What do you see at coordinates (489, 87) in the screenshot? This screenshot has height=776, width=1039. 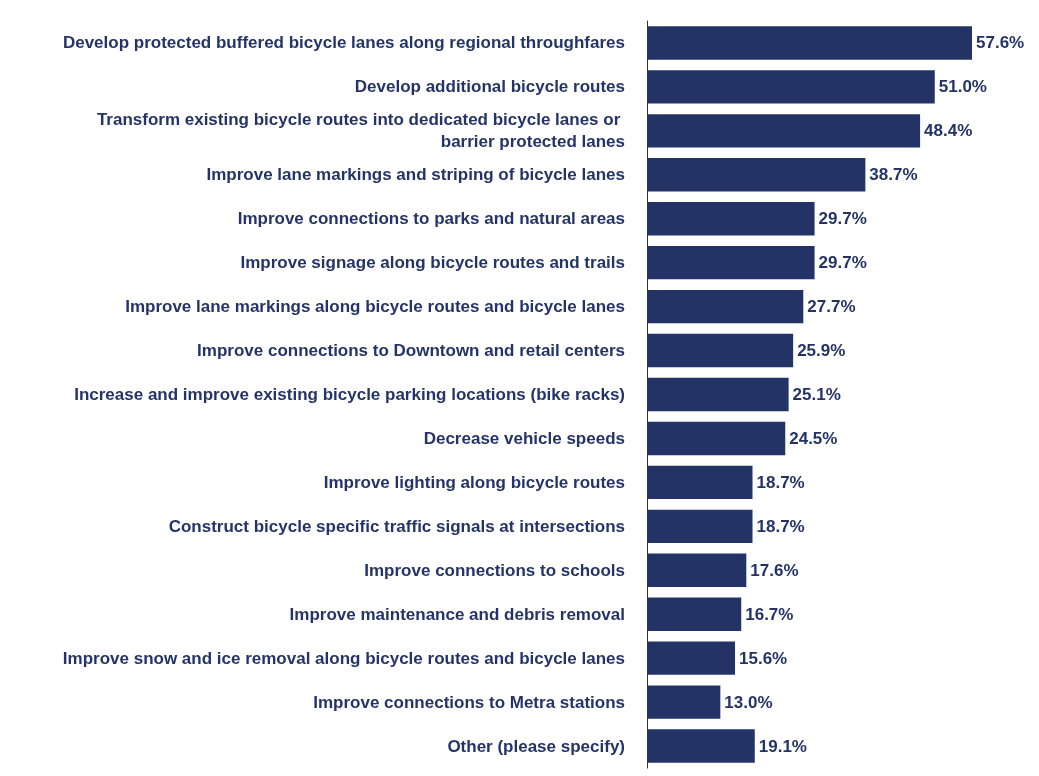 I see `y-tick-label: Develop additional bicycle routes` at bounding box center [489, 87].